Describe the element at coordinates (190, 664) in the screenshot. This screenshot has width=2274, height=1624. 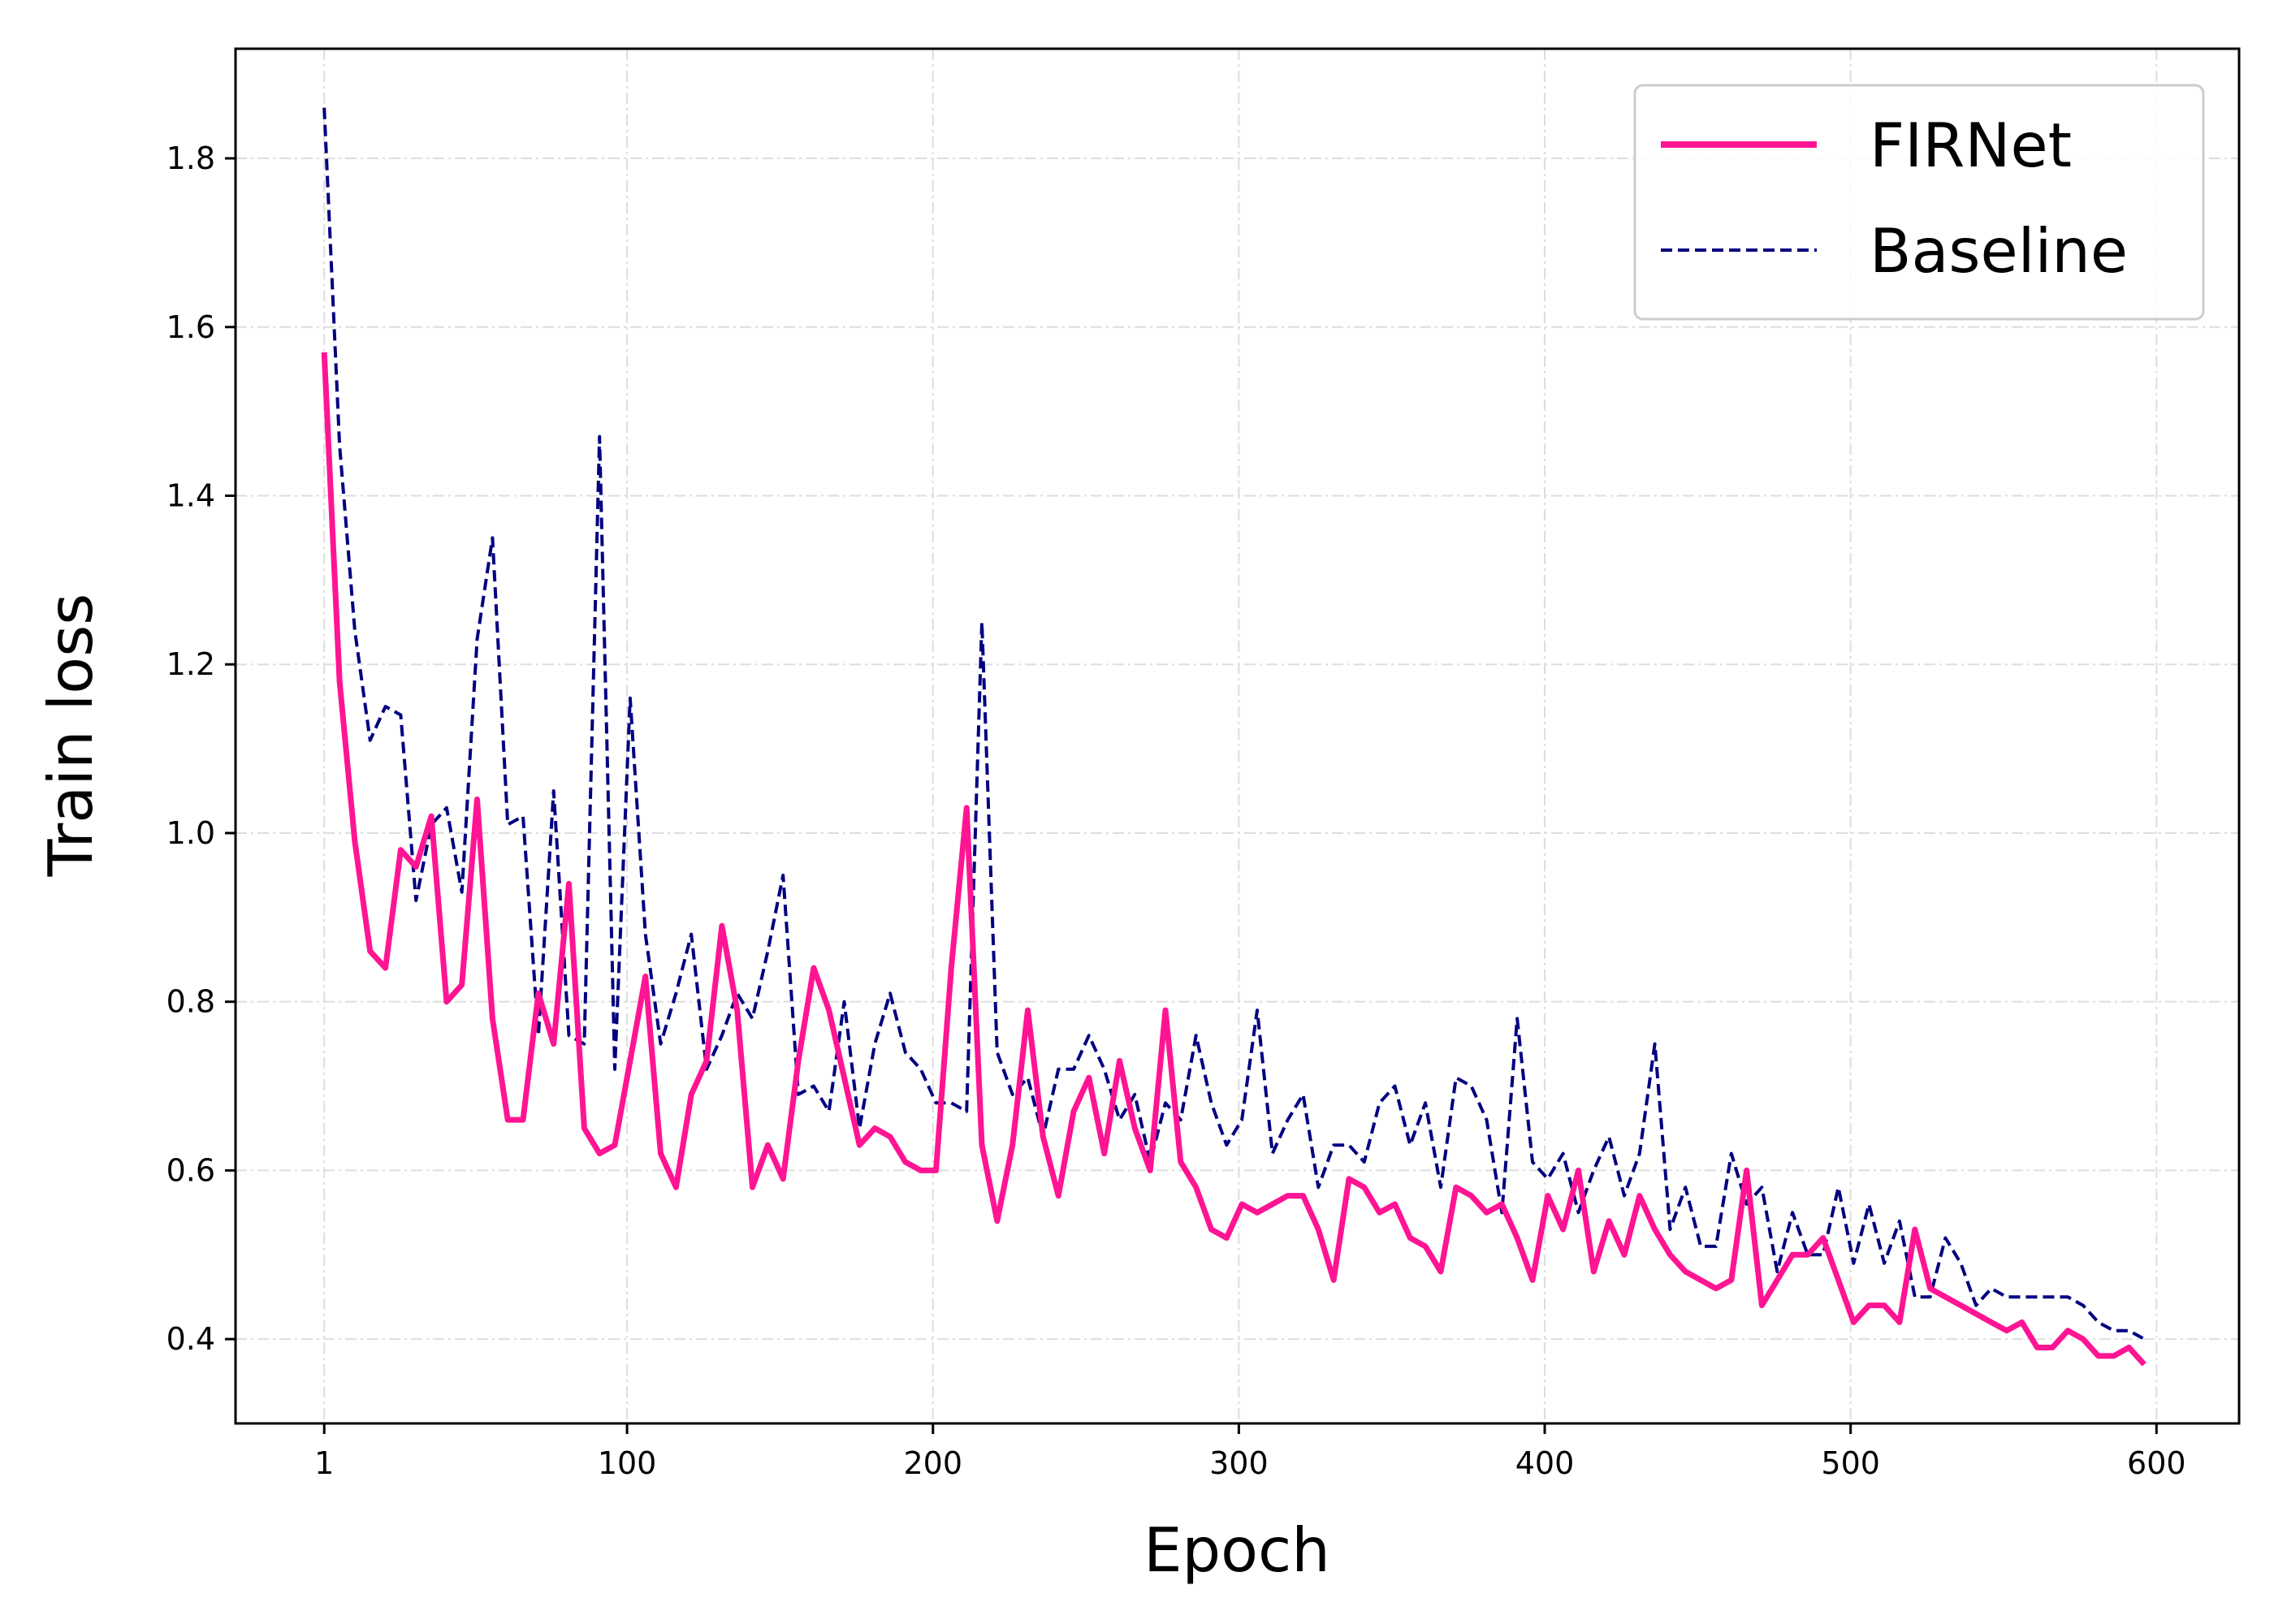
I see `y-tick-label: 1.2` at that location.